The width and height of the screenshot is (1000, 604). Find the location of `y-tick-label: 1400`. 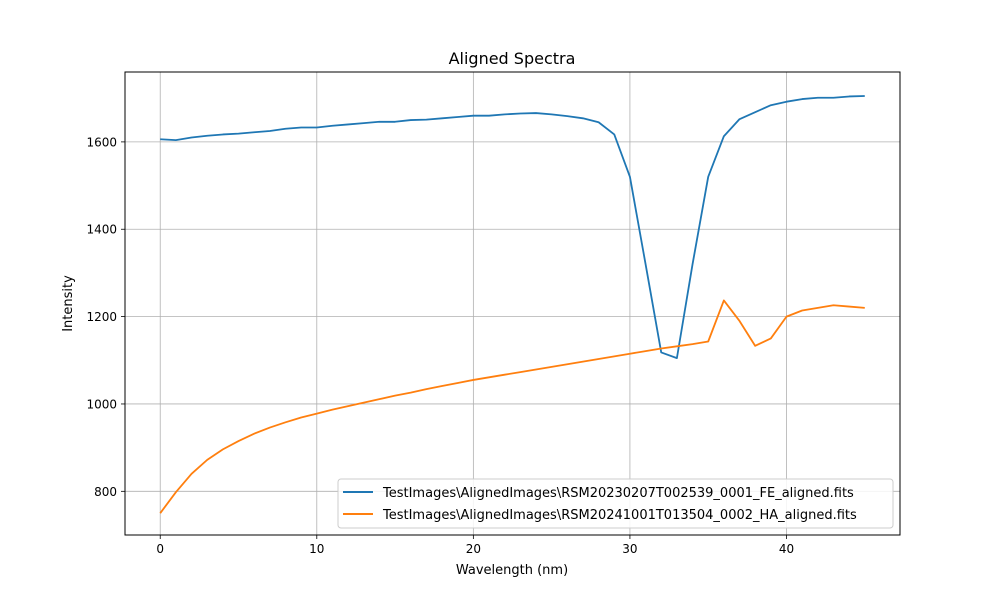

y-tick-label: 1400 is located at coordinates (101, 230).